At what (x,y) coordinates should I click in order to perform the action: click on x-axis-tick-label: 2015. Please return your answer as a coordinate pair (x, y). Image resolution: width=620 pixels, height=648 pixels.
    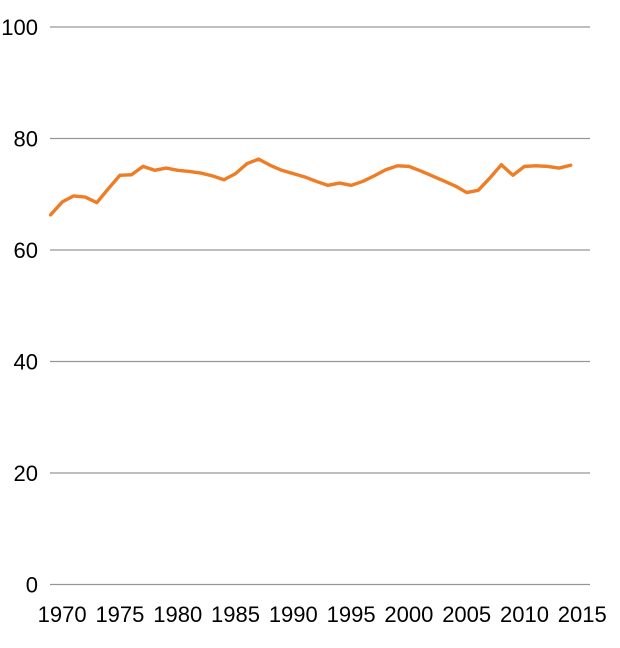
    Looking at the image, I should click on (582, 614).